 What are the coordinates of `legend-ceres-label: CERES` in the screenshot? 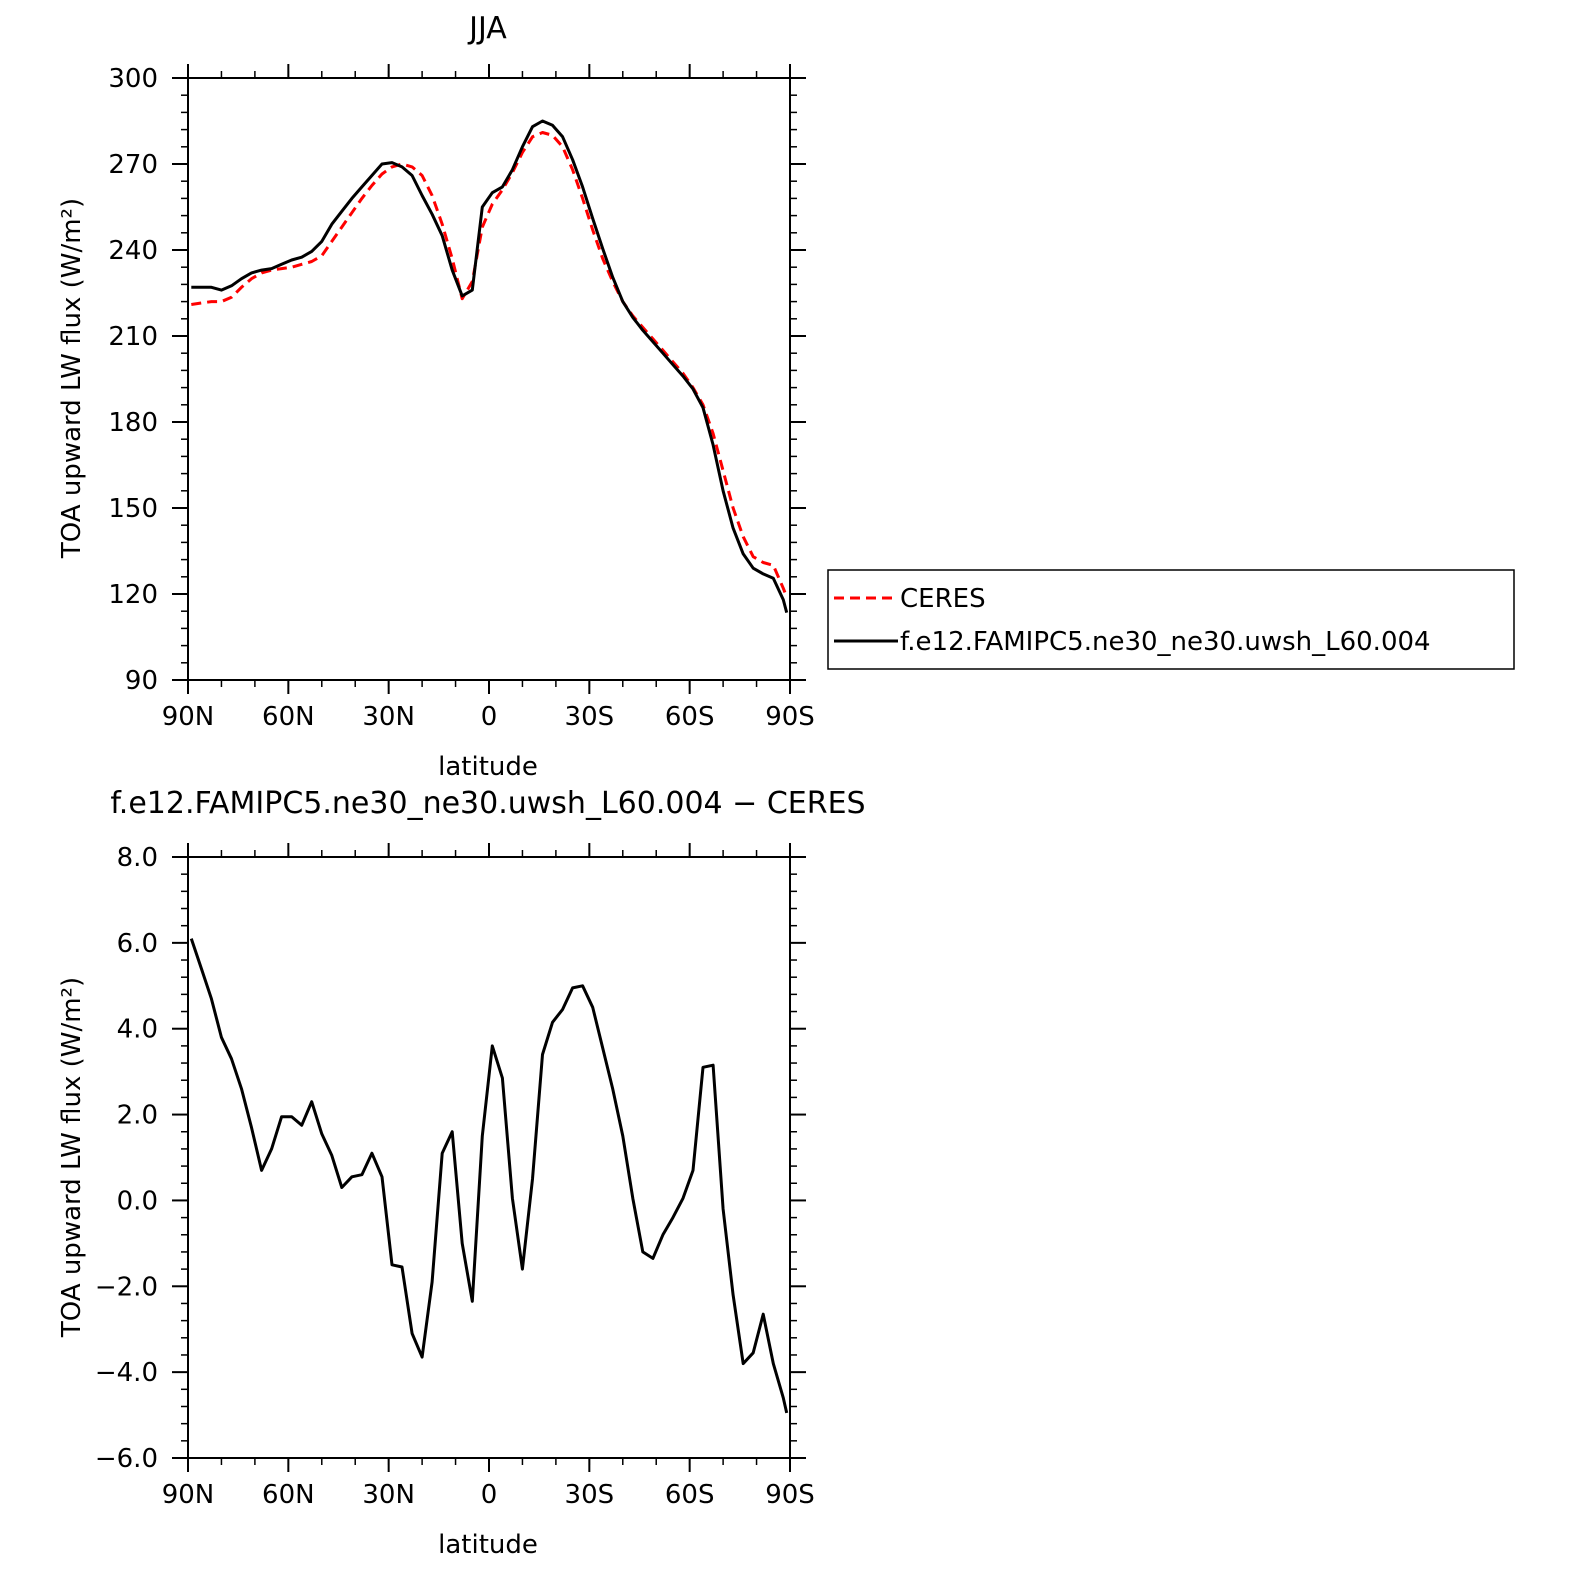 It's located at (943, 599).